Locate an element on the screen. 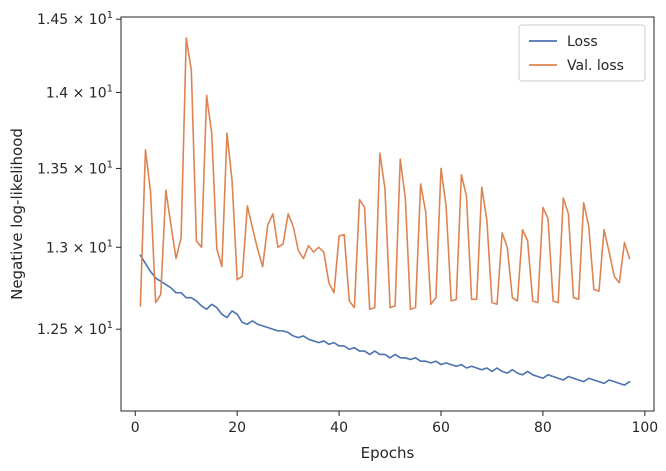 The width and height of the screenshot is (666, 471). x-tick-label: 20 is located at coordinates (237, 428).